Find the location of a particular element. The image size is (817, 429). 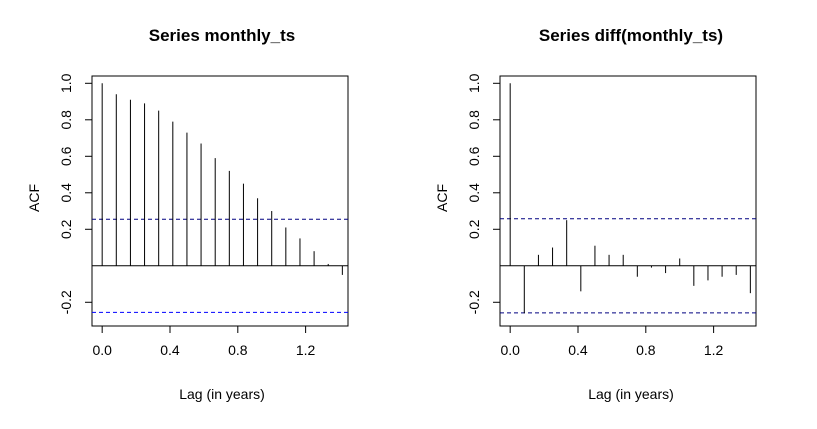

chart-title: Series diff(monthly_ts) is located at coordinates (631, 35).